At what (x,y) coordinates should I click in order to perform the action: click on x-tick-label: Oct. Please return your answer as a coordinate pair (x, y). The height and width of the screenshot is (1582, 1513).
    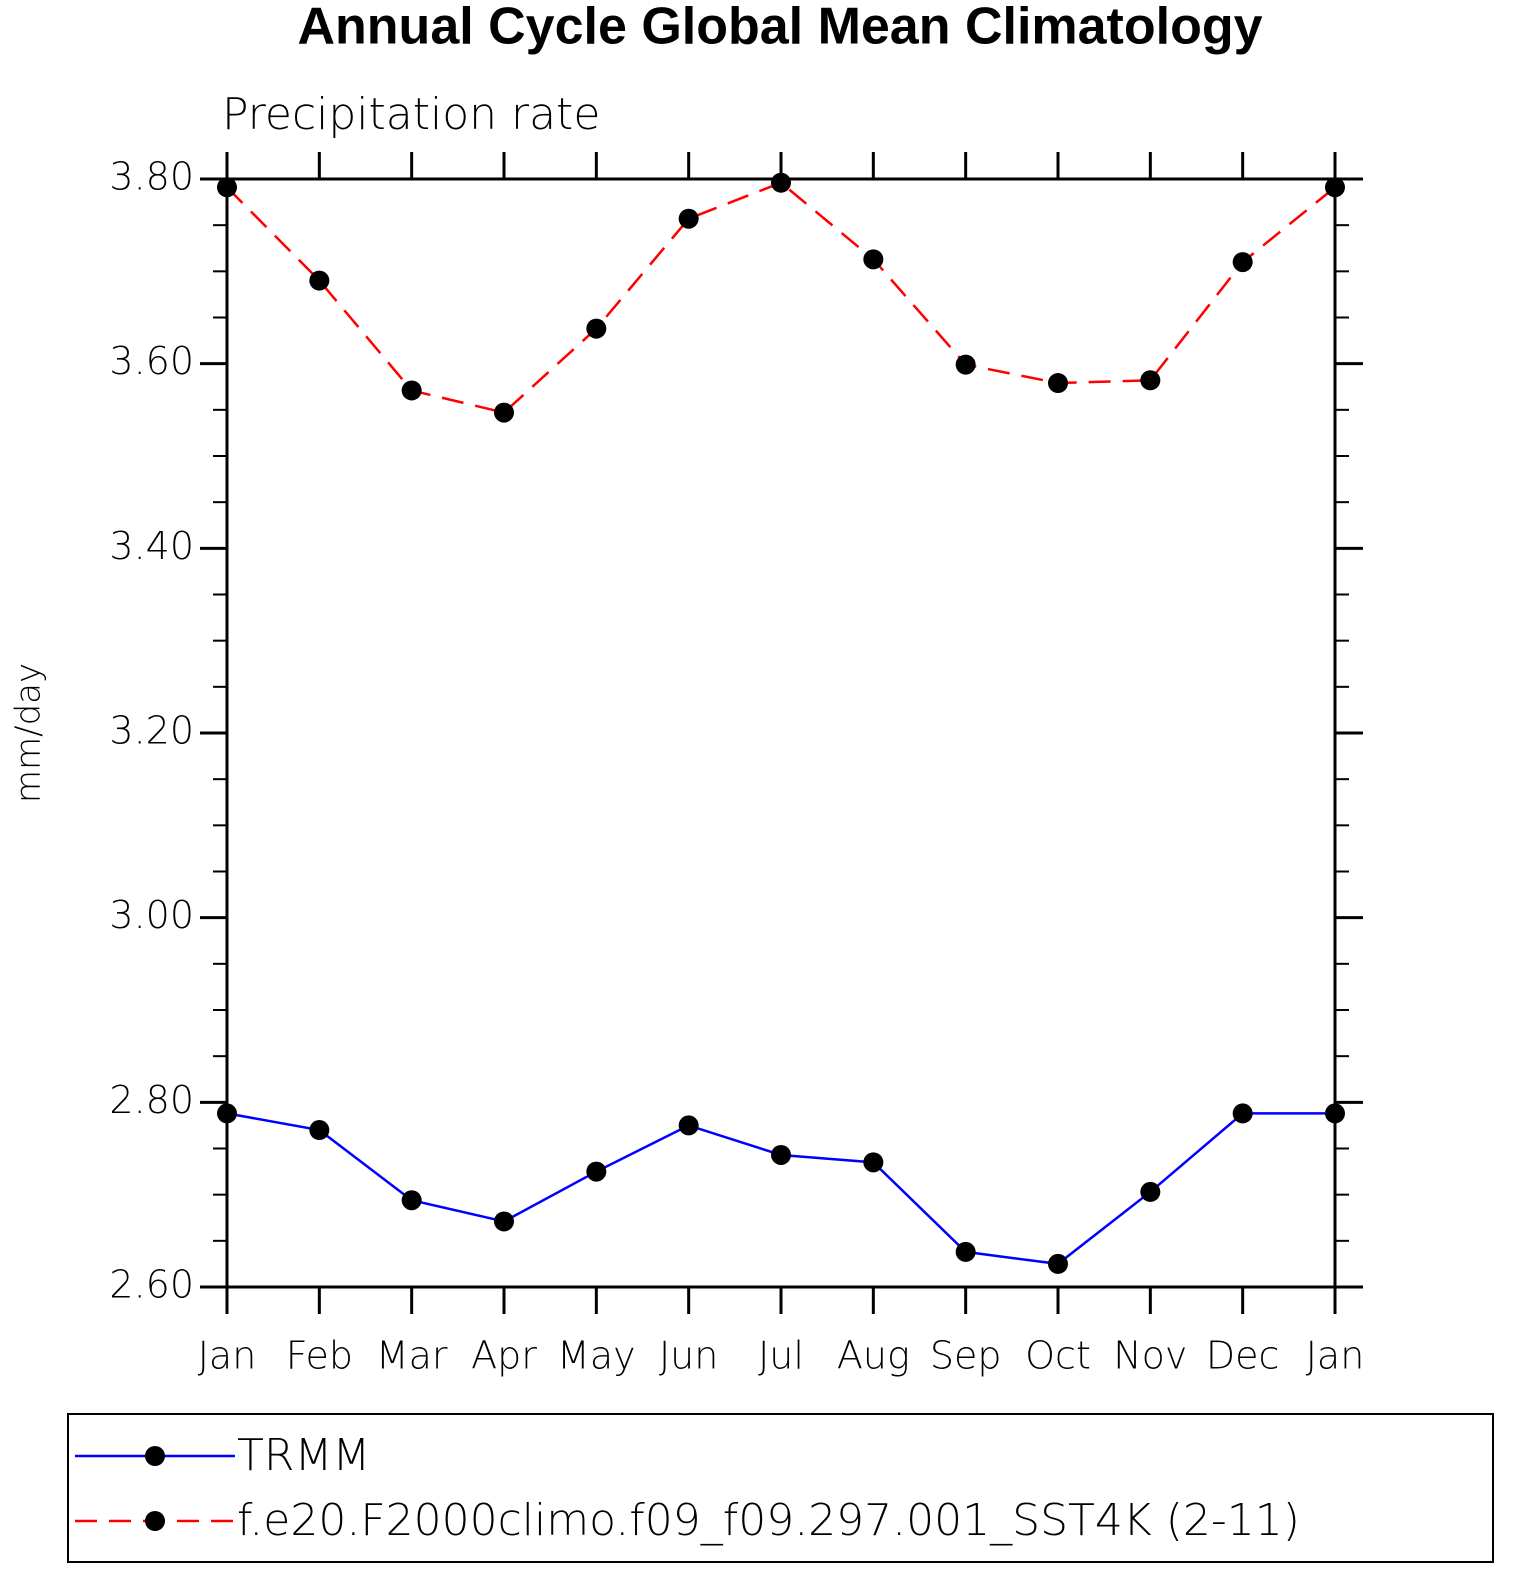
    Looking at the image, I should click on (1058, 1356).